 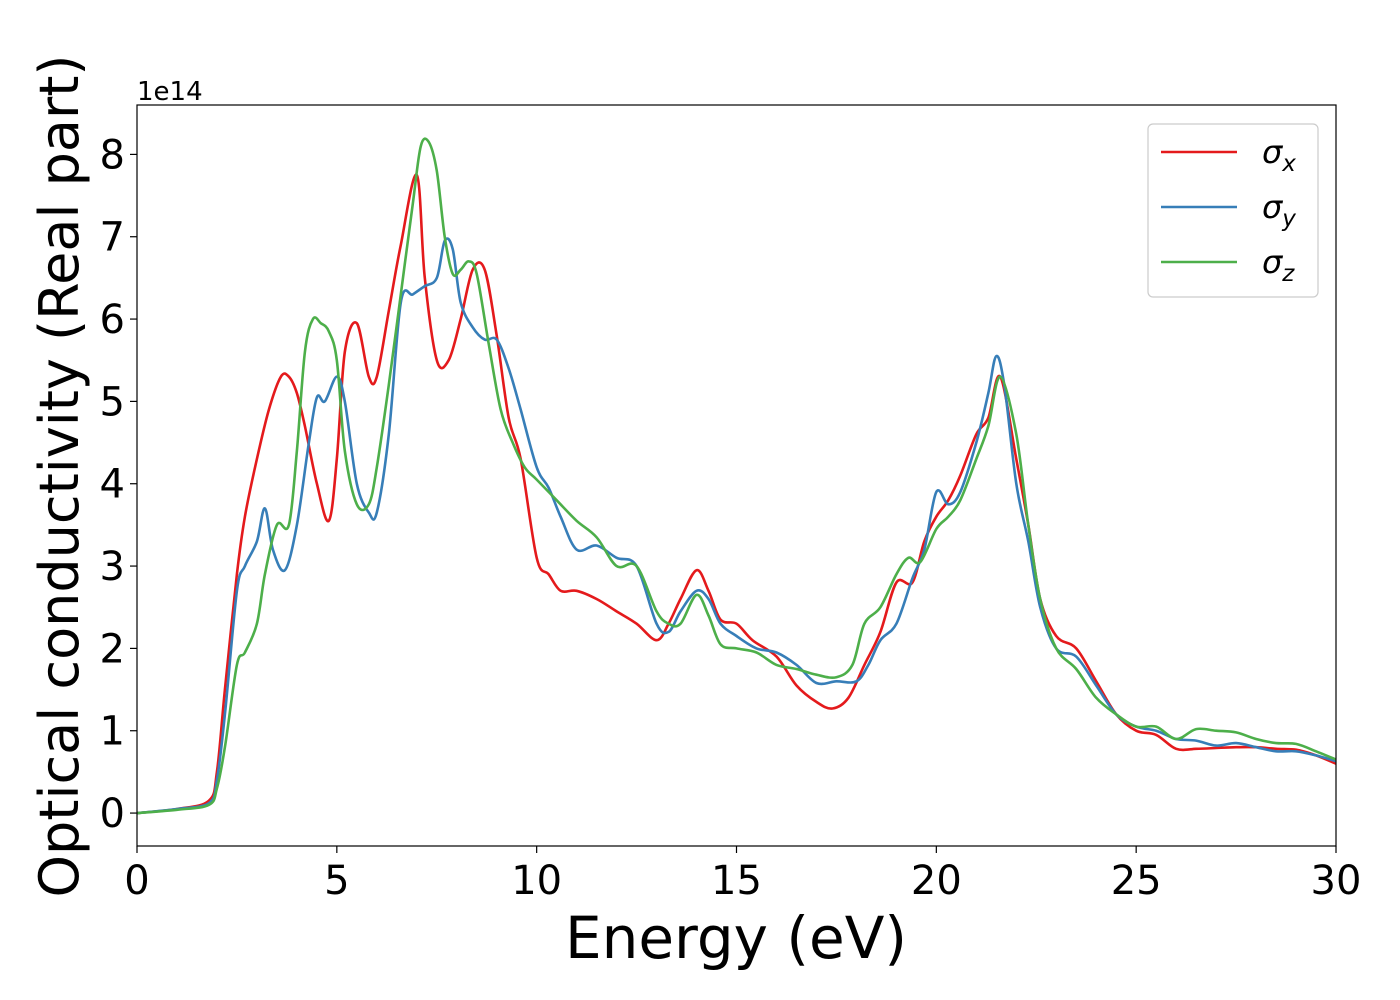 I want to click on legend-label-sigma-x: σx, so click(x=1279, y=155).